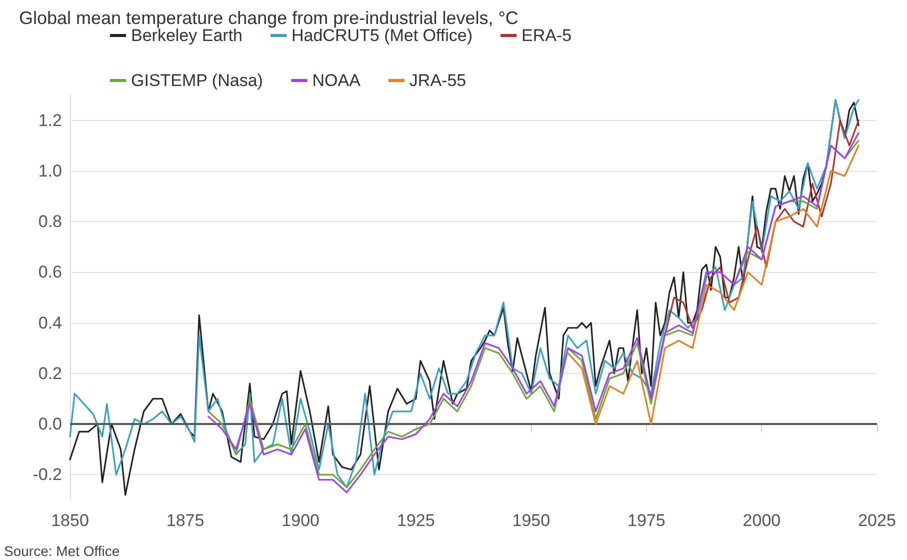 The image size is (907, 560). Describe the element at coordinates (301, 520) in the screenshot. I see `x-tick-label: 1900` at that location.